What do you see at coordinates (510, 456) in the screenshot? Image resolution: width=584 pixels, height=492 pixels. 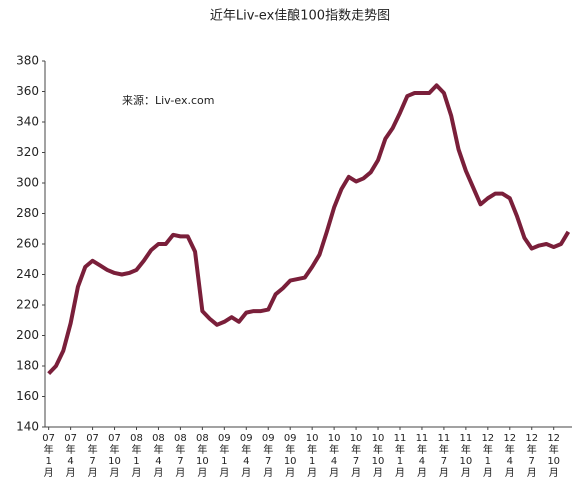 I see `x-tick-label: 12年4月` at bounding box center [510, 456].